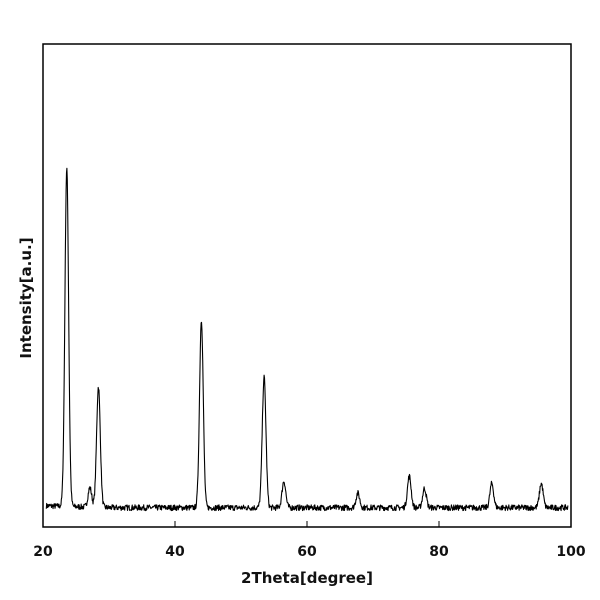 The width and height of the screenshot is (600, 600). Describe the element at coordinates (307, 578) in the screenshot. I see `x-axis-label: 2Theta[degree]` at that location.